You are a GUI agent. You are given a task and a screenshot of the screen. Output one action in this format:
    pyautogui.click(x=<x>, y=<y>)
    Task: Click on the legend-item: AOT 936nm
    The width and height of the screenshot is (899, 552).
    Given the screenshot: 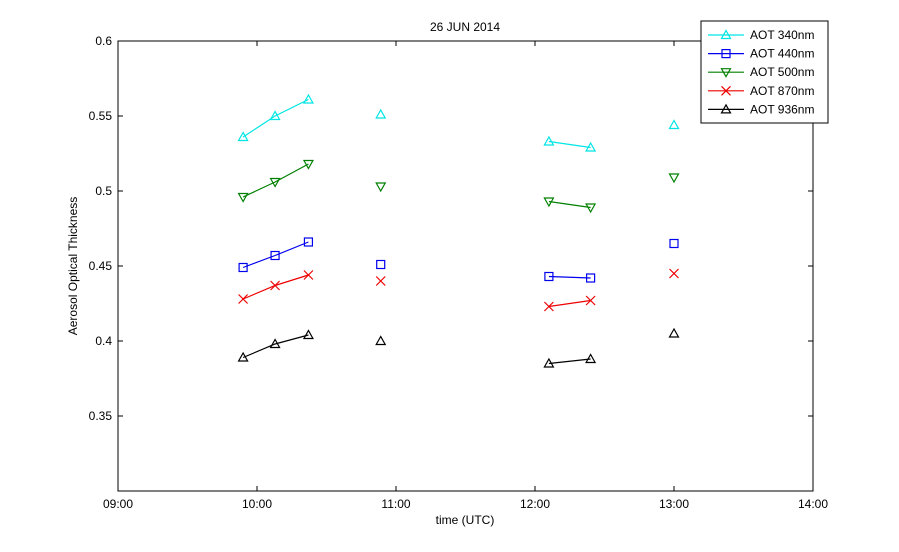 What is the action you would take?
    pyautogui.click(x=761, y=109)
    